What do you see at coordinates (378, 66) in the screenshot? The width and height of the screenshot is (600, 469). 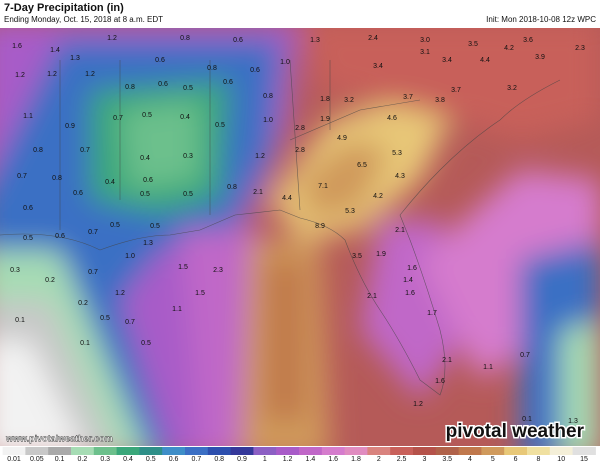 I see `map-value-label: 3.4` at bounding box center [378, 66].